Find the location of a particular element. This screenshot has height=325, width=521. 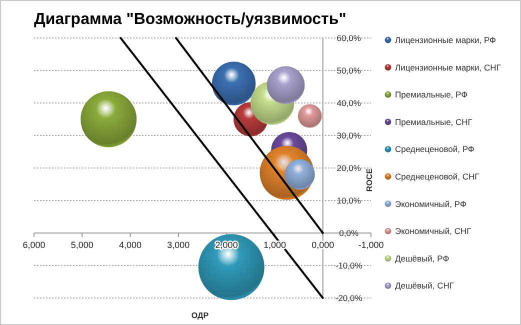

legend-label: Экономичный, СНГ is located at coordinates (433, 231).